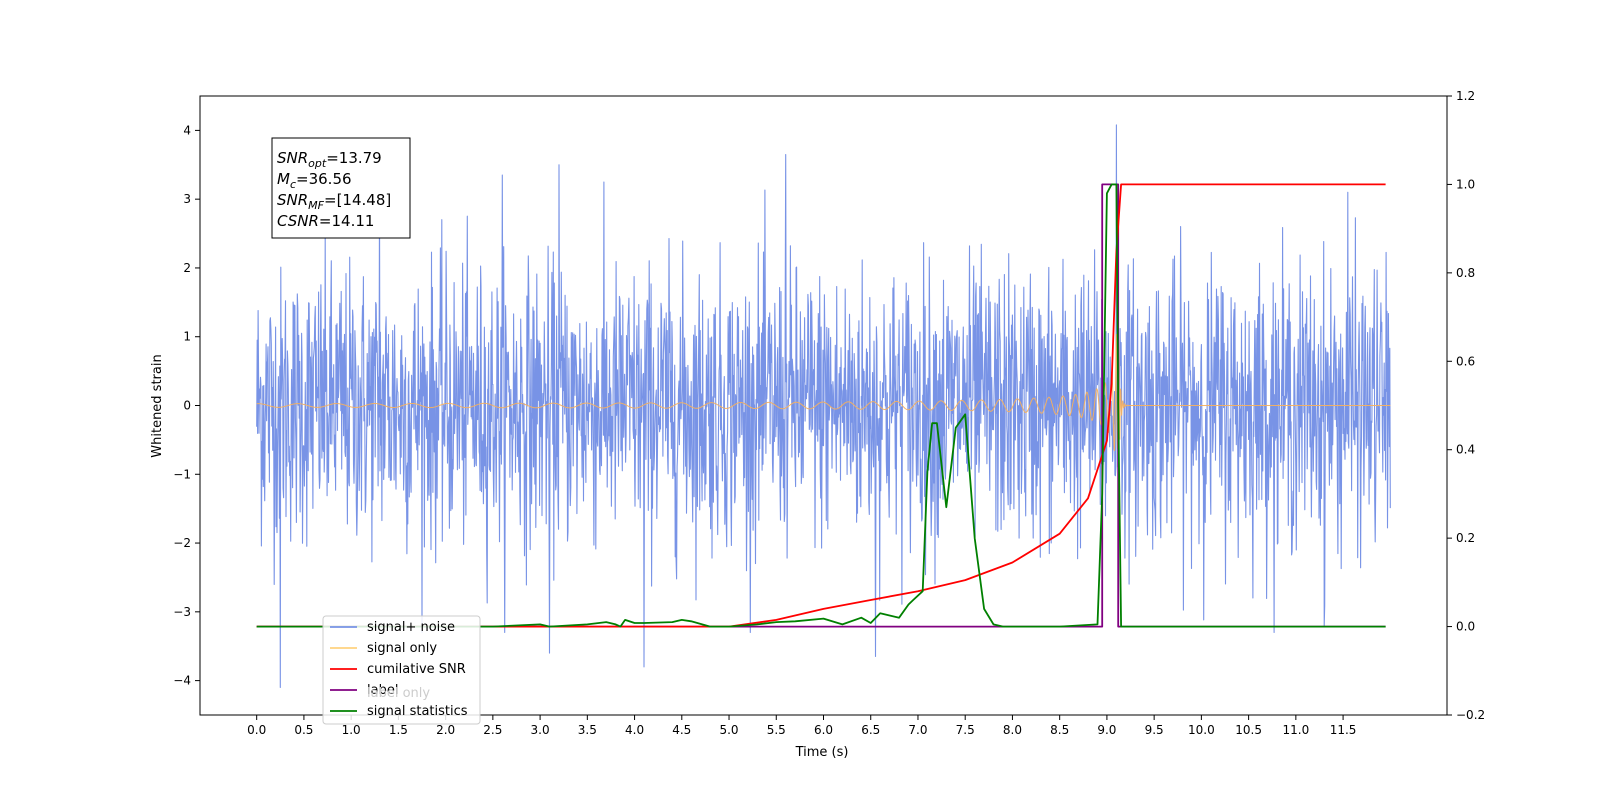 The image size is (1600, 800). Describe the element at coordinates (157, 405) in the screenshot. I see `y-axis-label: Whitened strain` at that location.